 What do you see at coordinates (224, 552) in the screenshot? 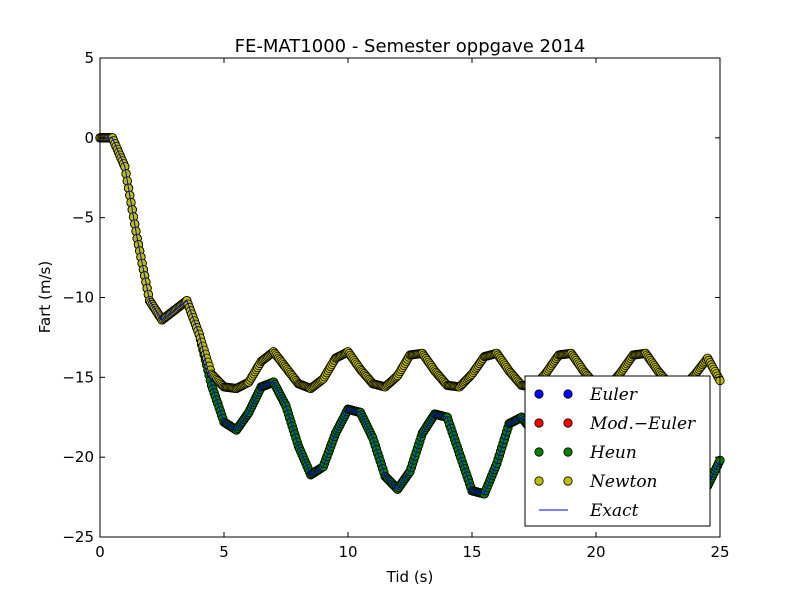
I see `x-tick-label: 5` at bounding box center [224, 552].